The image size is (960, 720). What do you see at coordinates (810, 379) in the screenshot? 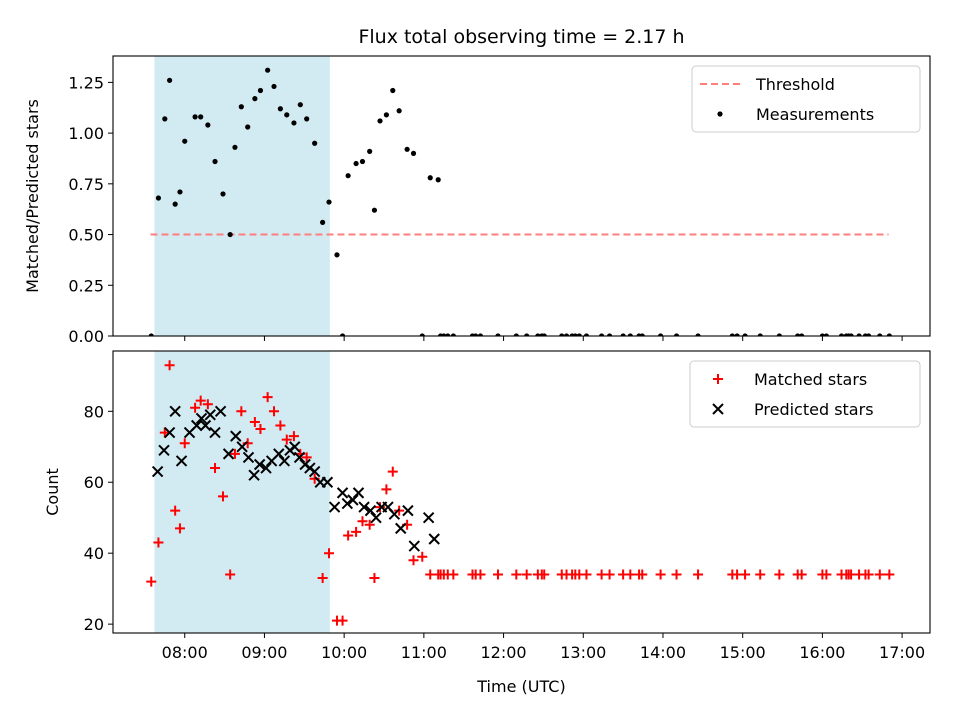
I see `legend-label: Matched stars` at bounding box center [810, 379].